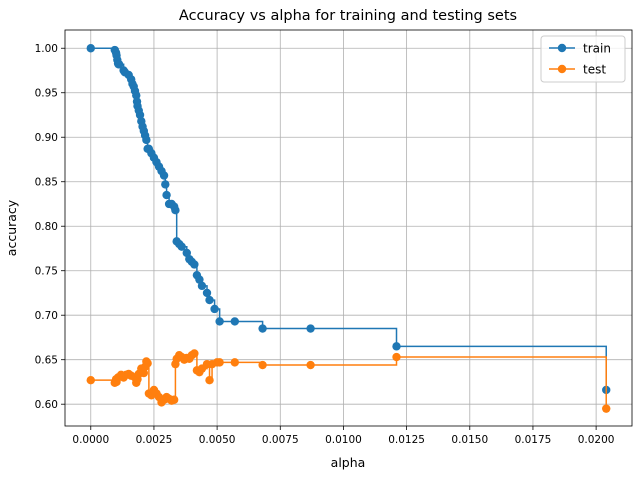 This screenshot has height=480, width=640. What do you see at coordinates (46, 183) in the screenshot?
I see `y-tick-label: 0.85` at bounding box center [46, 183].